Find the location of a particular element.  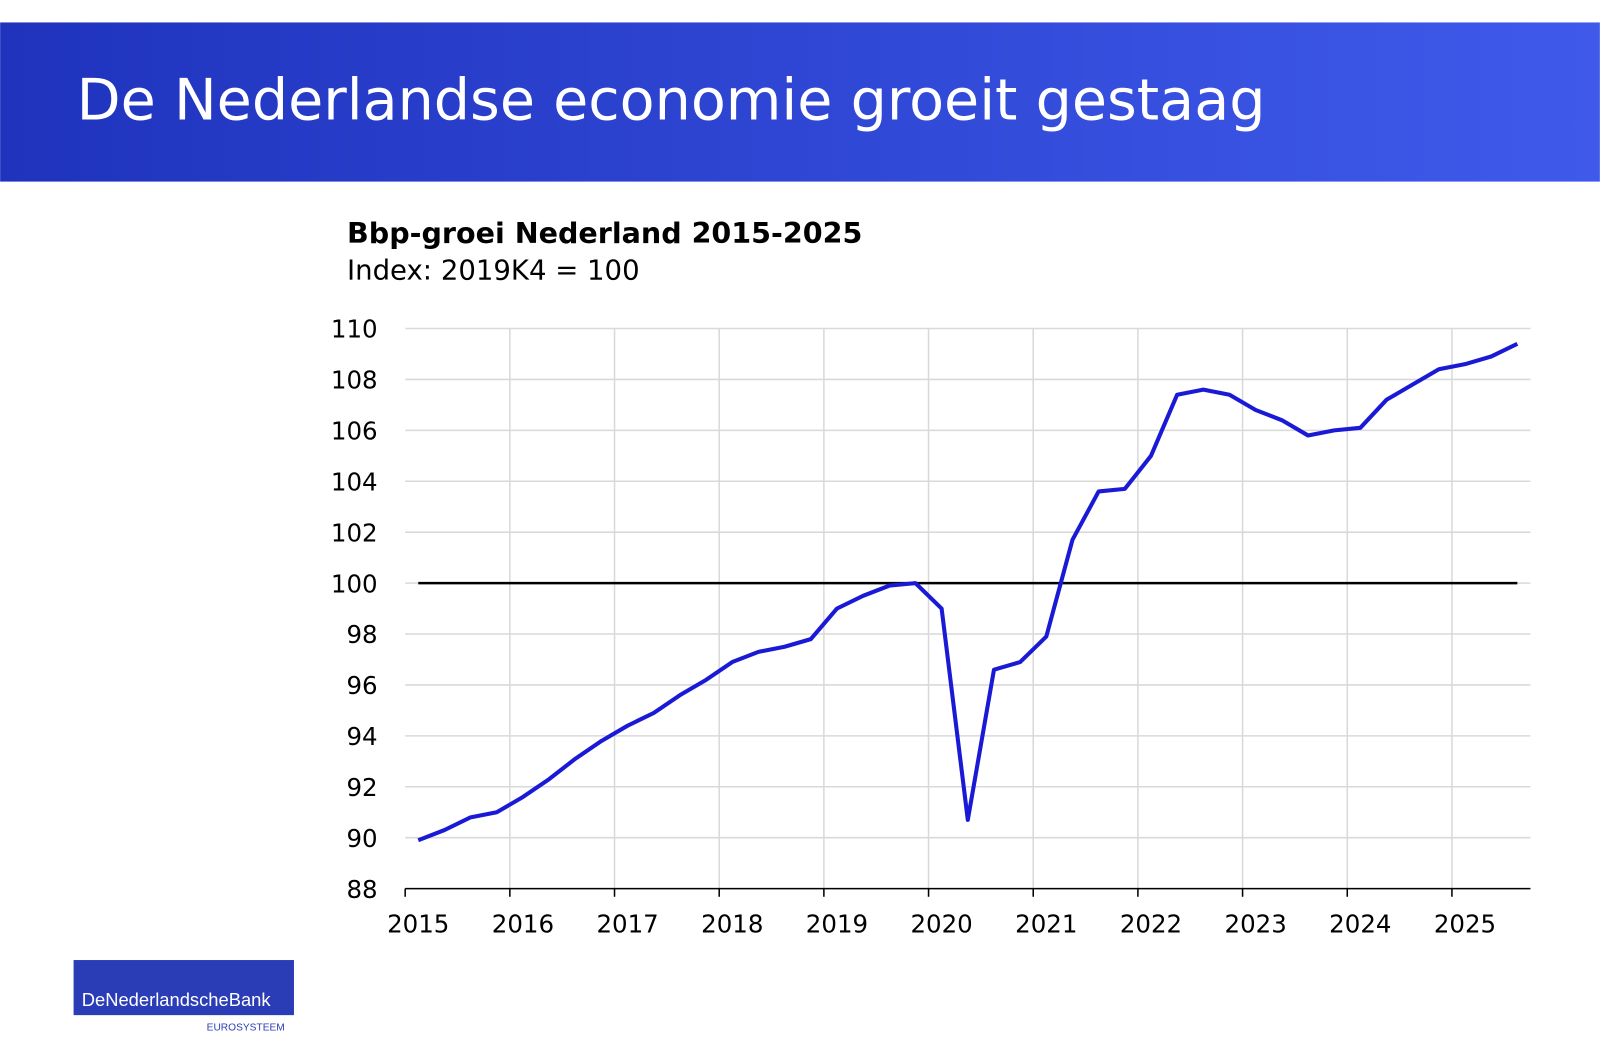

logo-sub: EUROSYSTEEM is located at coordinates (246, 1027).